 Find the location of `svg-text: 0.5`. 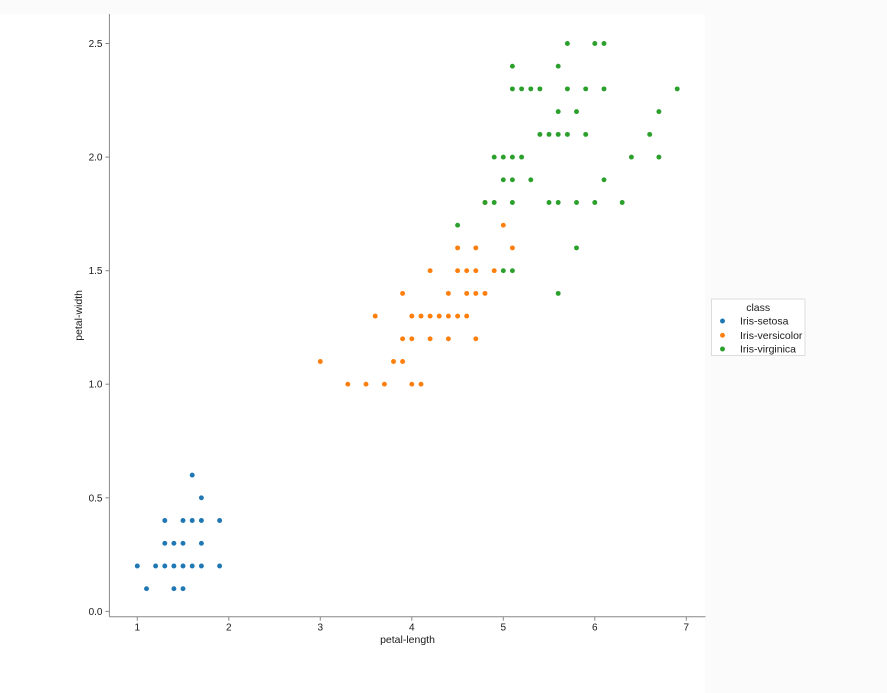

svg-text: 0.5 is located at coordinates (96, 498).